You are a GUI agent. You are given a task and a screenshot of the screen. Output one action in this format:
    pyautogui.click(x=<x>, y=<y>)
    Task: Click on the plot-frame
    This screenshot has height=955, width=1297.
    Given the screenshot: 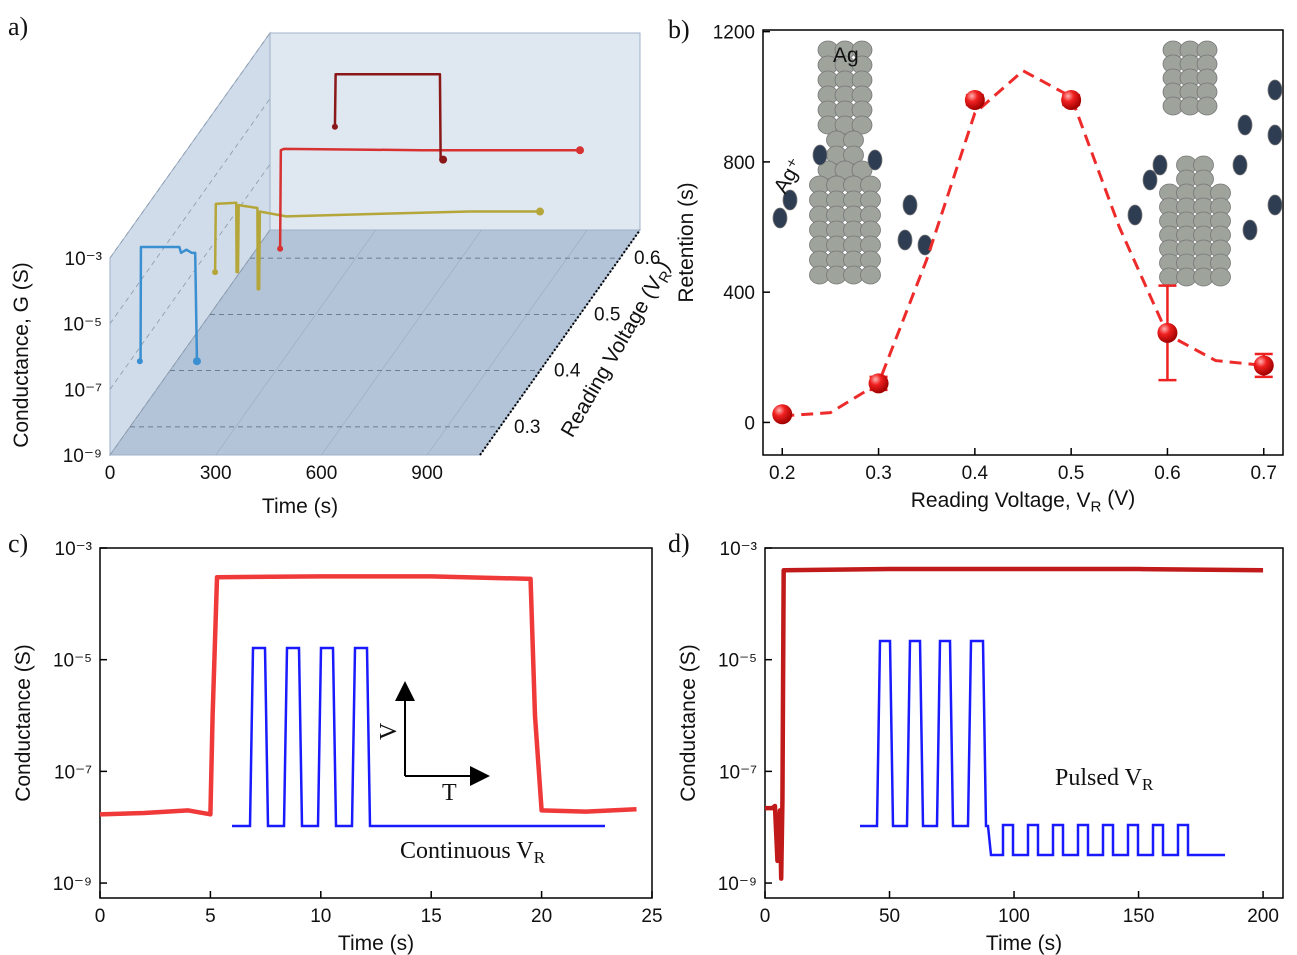 What is the action you would take?
    pyautogui.click(x=1024, y=723)
    